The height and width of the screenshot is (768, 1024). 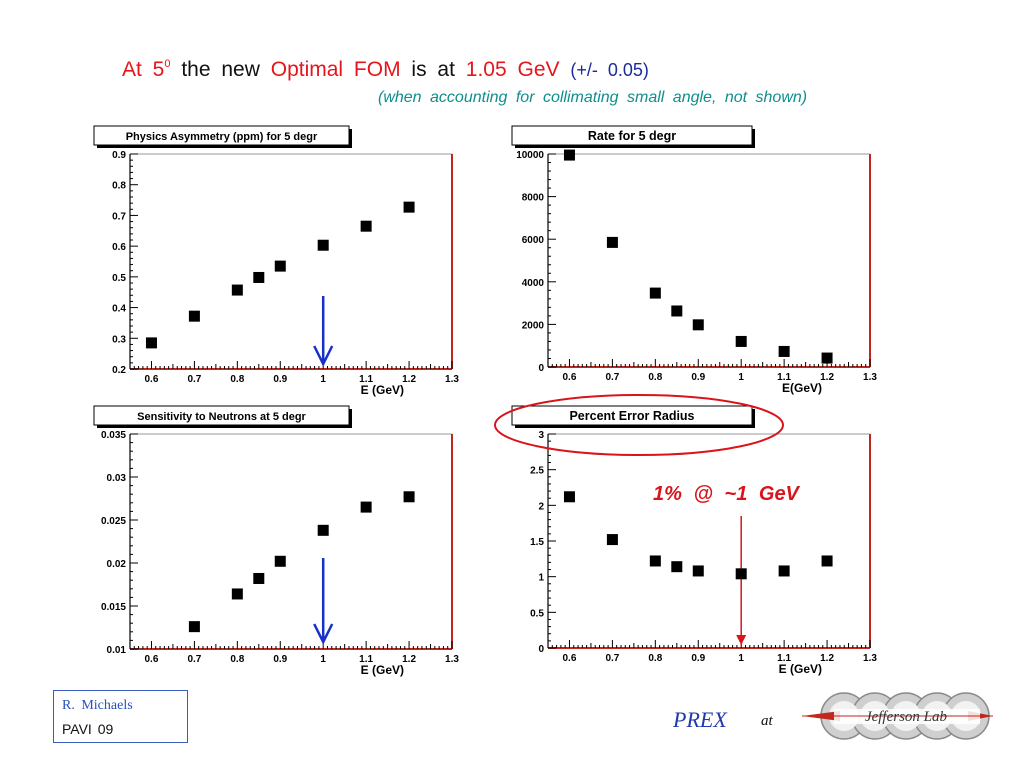 What do you see at coordinates (119, 186) in the screenshot?
I see `y-tick-label: 0.8` at bounding box center [119, 186].